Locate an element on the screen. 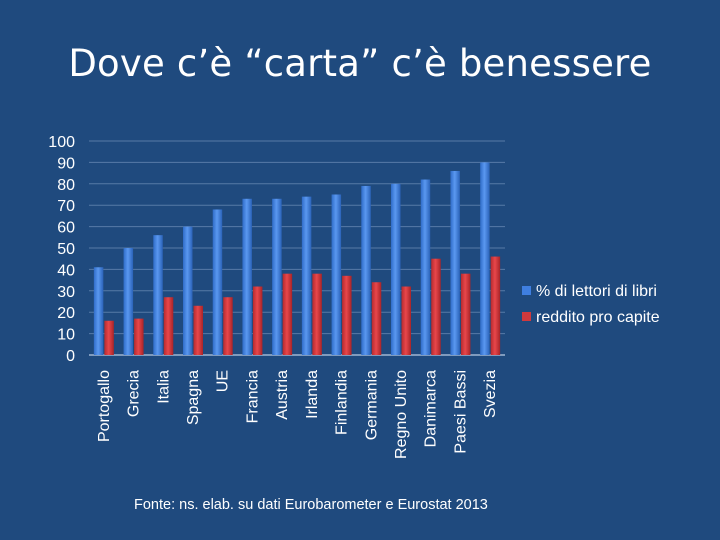 This screenshot has width=720, height=540. bar-lettori-austria is located at coordinates (277, 276).